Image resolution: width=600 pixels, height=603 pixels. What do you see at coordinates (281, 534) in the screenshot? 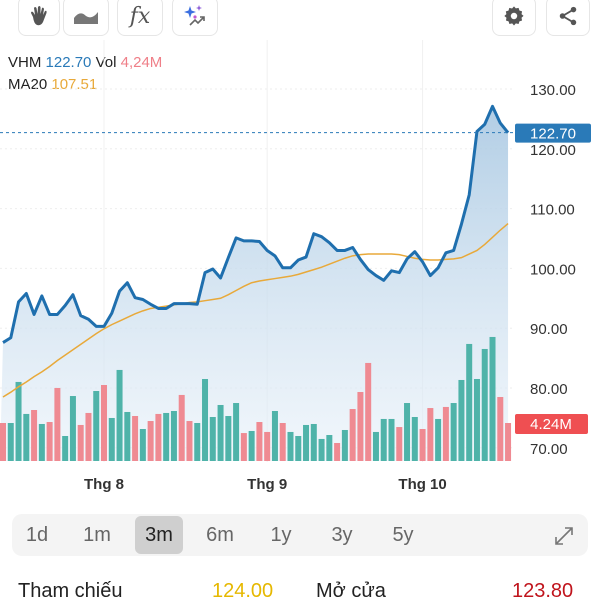
I see `range-1y: 1y` at bounding box center [281, 534].